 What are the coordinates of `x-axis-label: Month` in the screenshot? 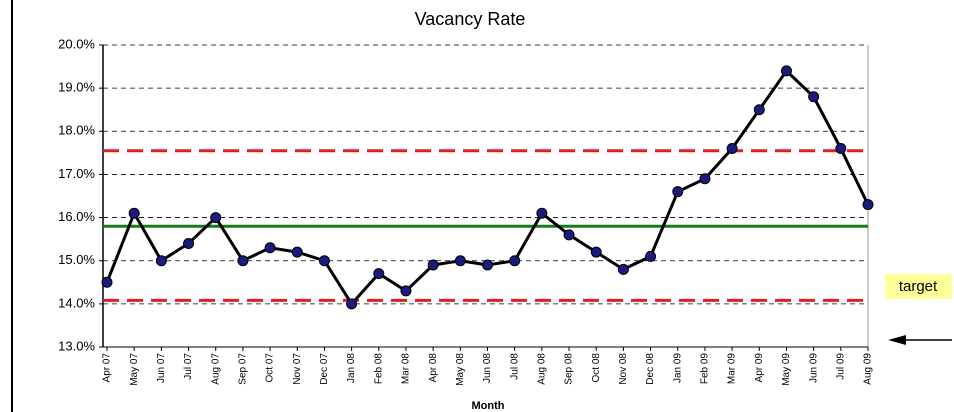 It's located at (488, 406).